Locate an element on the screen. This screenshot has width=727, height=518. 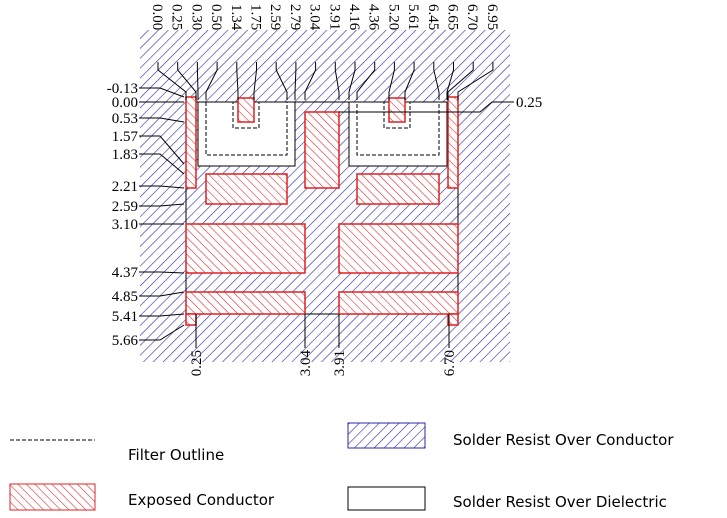
top-dimension: 6.65 is located at coordinates (453, 17).